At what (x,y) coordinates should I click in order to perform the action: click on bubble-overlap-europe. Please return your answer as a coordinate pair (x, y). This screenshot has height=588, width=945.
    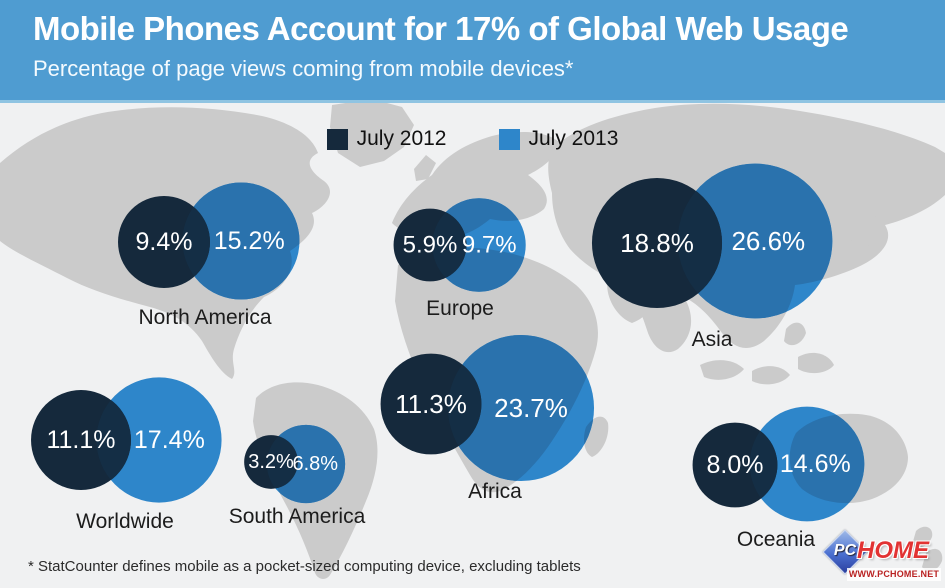
    Looking at the image, I should click on (449, 245).